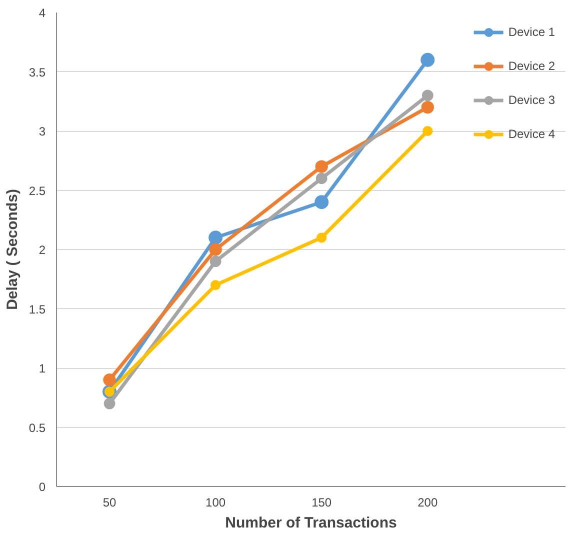 The image size is (571, 534). What do you see at coordinates (37, 72) in the screenshot?
I see `y-tick-label: 3.5` at bounding box center [37, 72].